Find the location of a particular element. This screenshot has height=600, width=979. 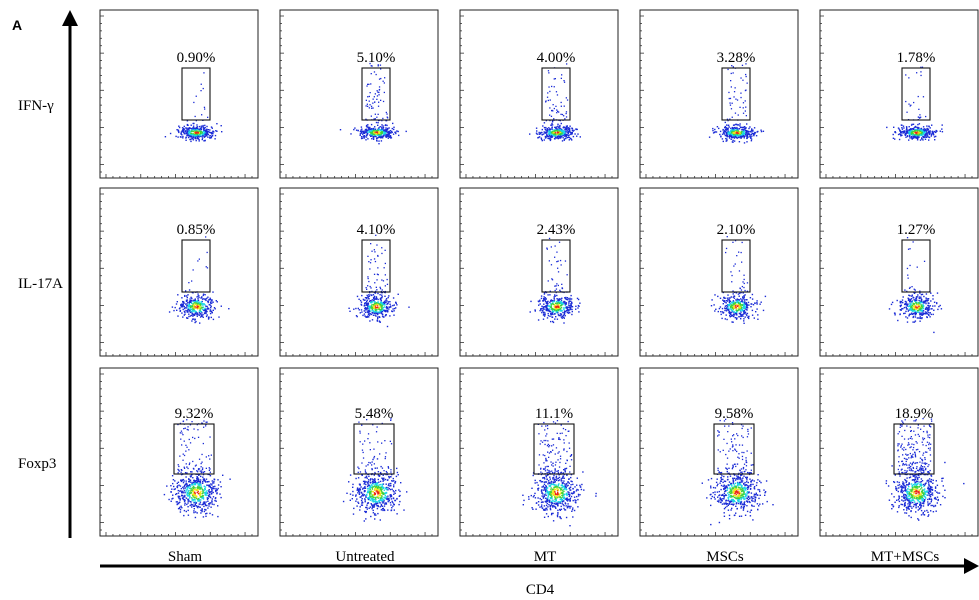

gate-box is located at coordinates (556, 266).